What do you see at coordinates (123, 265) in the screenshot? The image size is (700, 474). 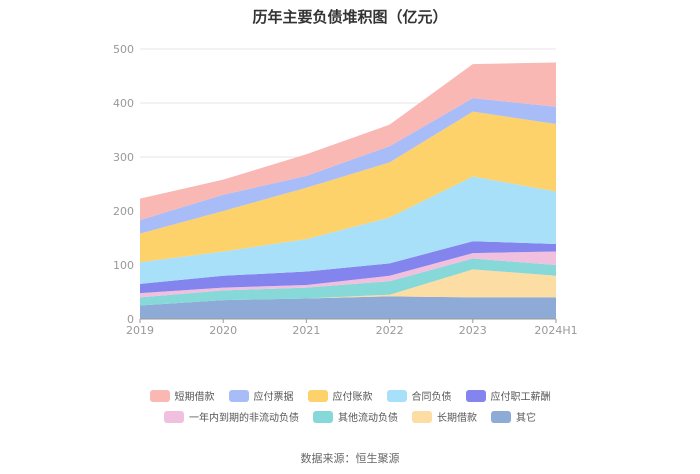 I see `y-tick-label: 100` at bounding box center [123, 265].